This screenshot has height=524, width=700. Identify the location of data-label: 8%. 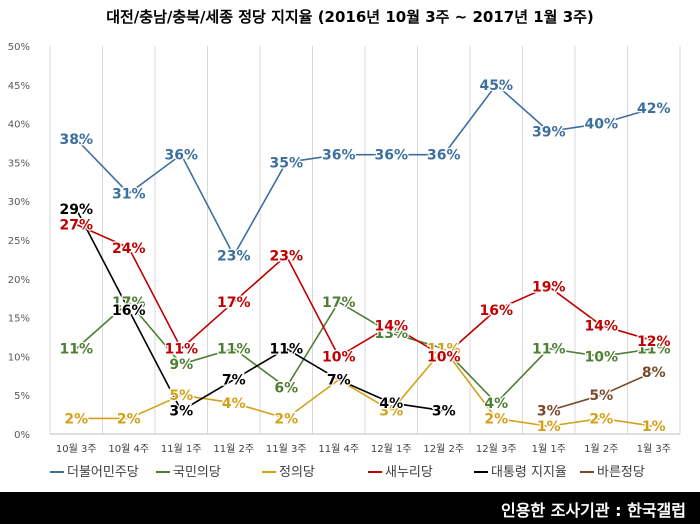
(654, 373).